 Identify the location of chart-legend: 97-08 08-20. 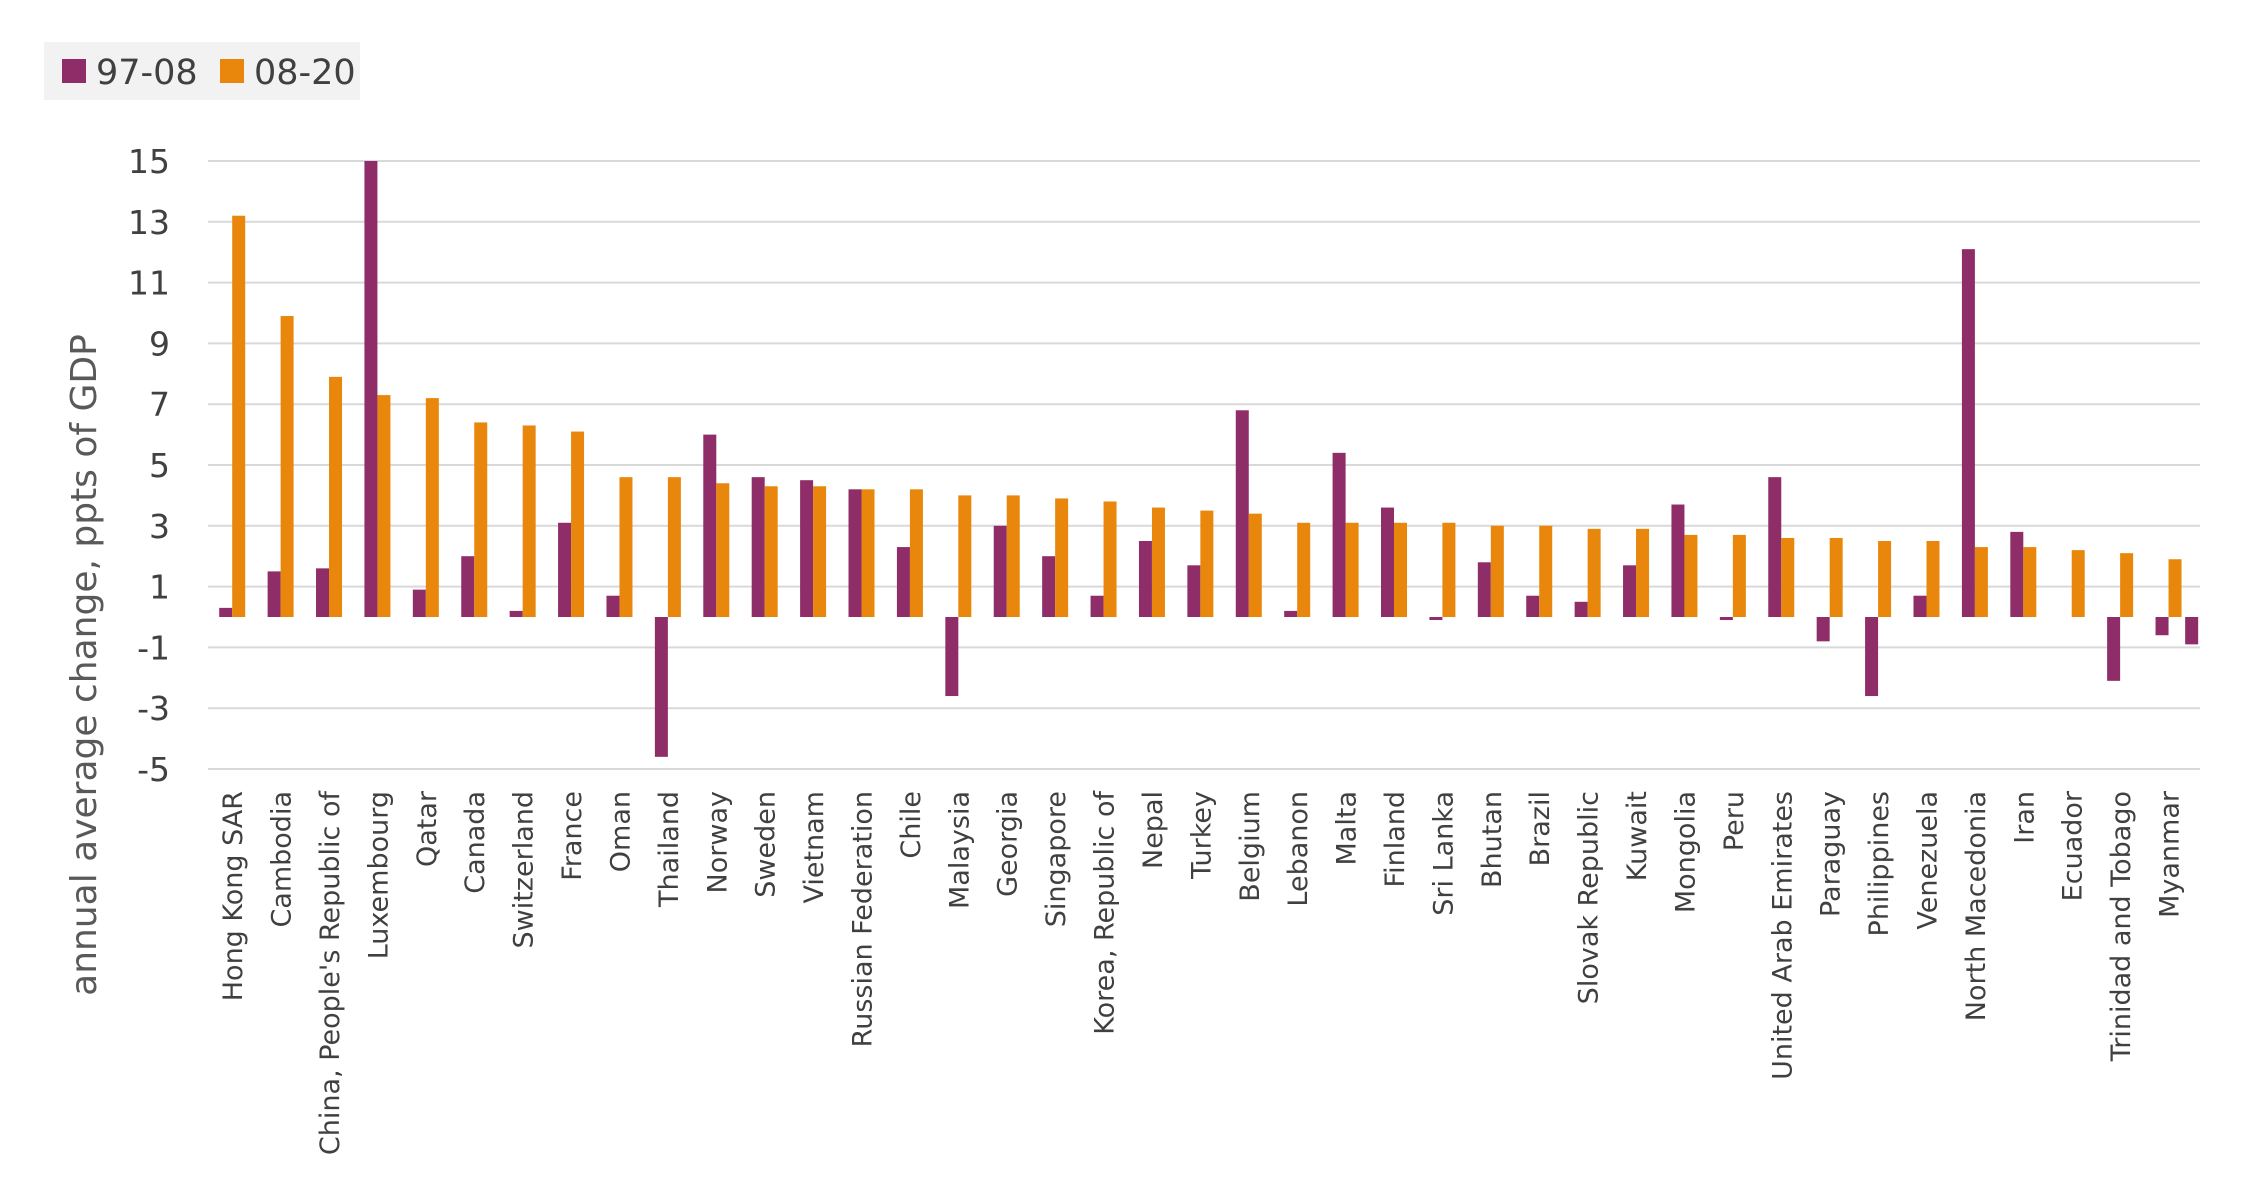
(202, 71).